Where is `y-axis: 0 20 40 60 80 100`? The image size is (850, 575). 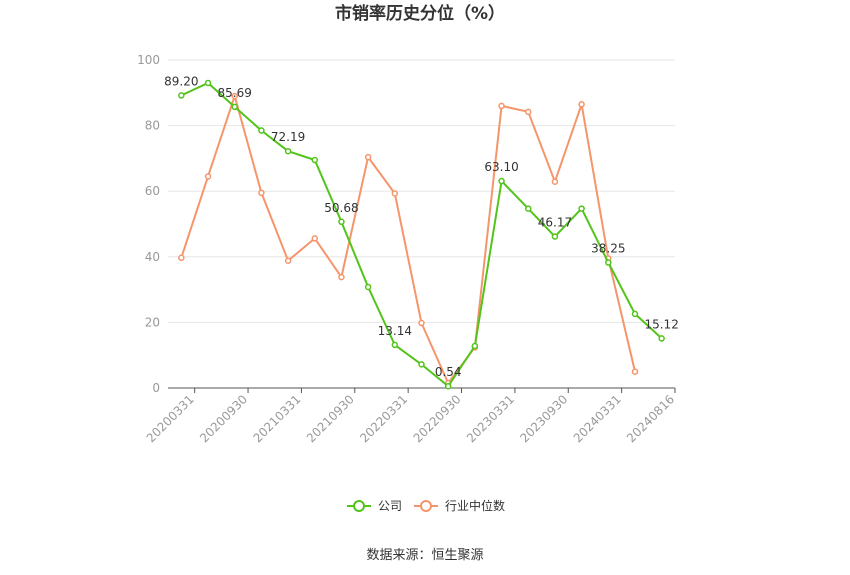 y-axis: 0 20 40 60 80 100 is located at coordinates (148, 224).